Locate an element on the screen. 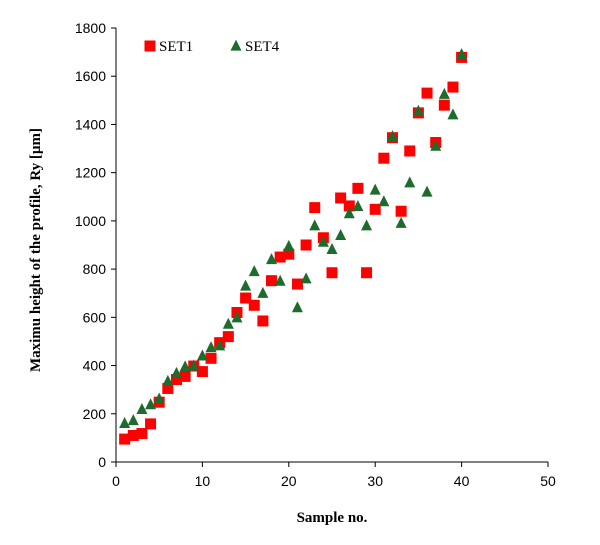 Image resolution: width=600 pixels, height=545 pixels. y-ticks: 0 200 400 600 800 1000 1200 1400 1600 1800 is located at coordinates (95, 245).